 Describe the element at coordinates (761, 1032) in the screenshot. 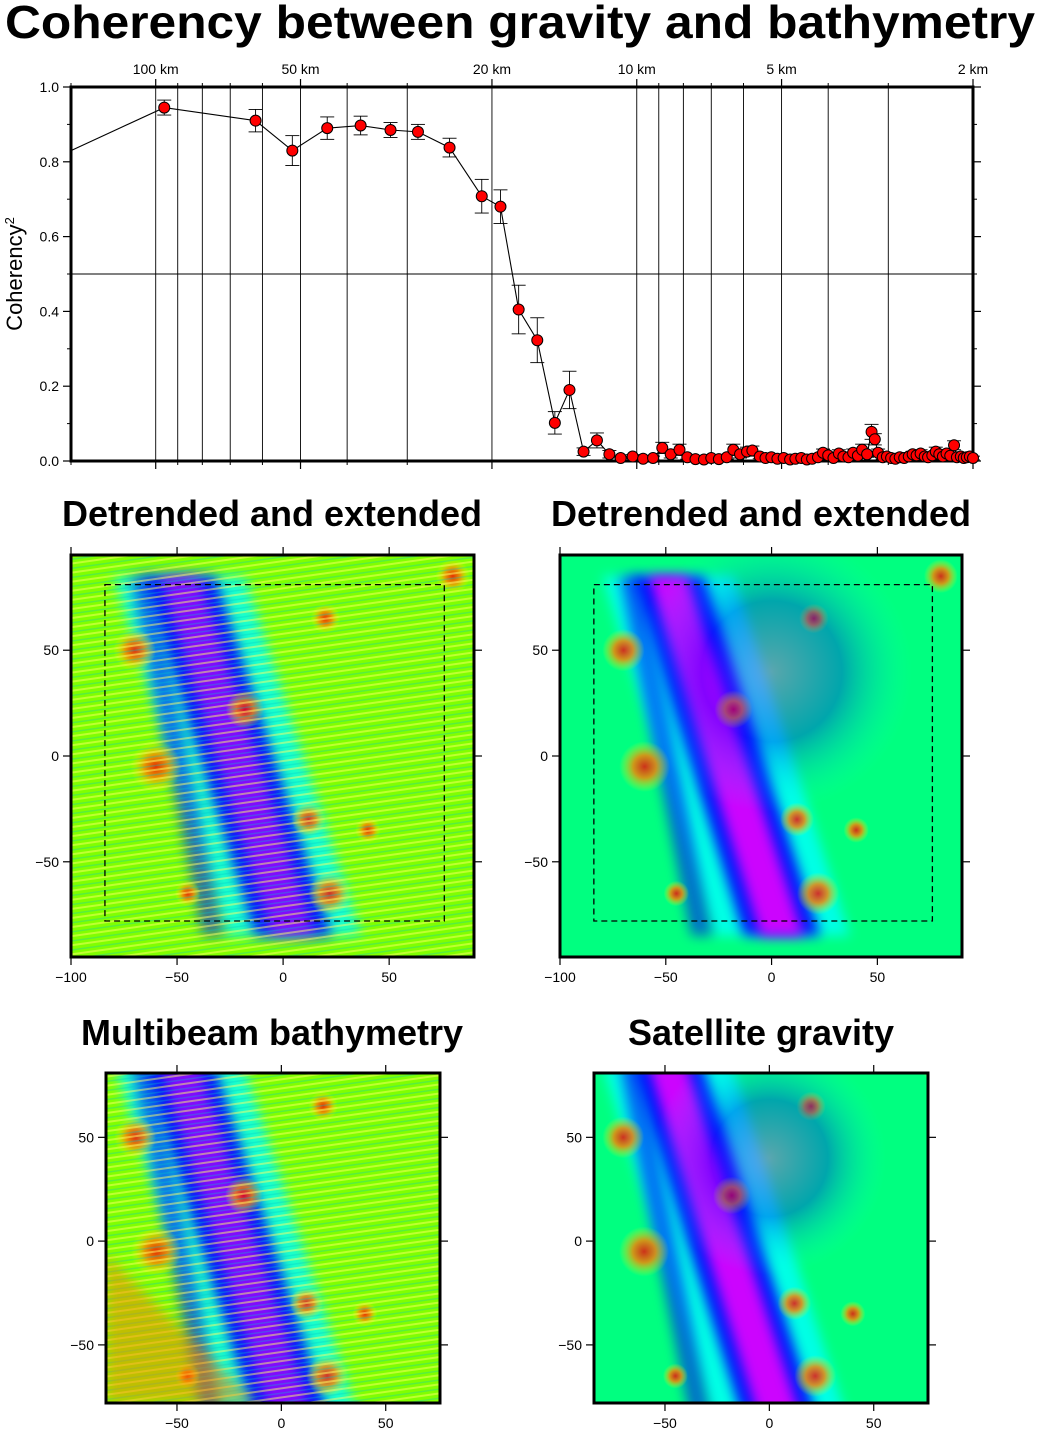

I see `panel-title: Satellite gravity` at that location.